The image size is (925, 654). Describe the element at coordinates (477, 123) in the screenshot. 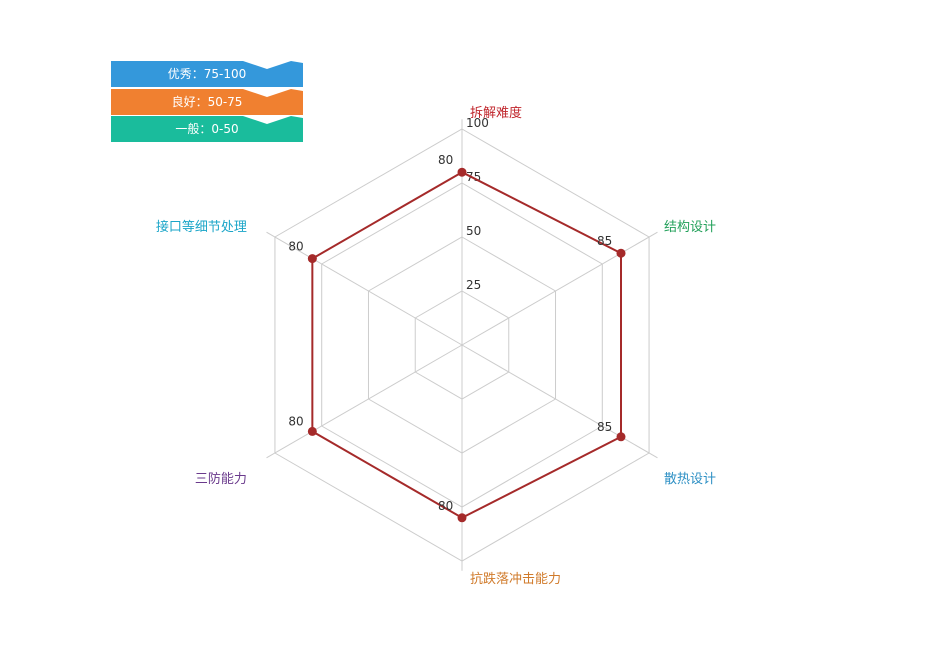

I see `tick-label: 100` at that location.